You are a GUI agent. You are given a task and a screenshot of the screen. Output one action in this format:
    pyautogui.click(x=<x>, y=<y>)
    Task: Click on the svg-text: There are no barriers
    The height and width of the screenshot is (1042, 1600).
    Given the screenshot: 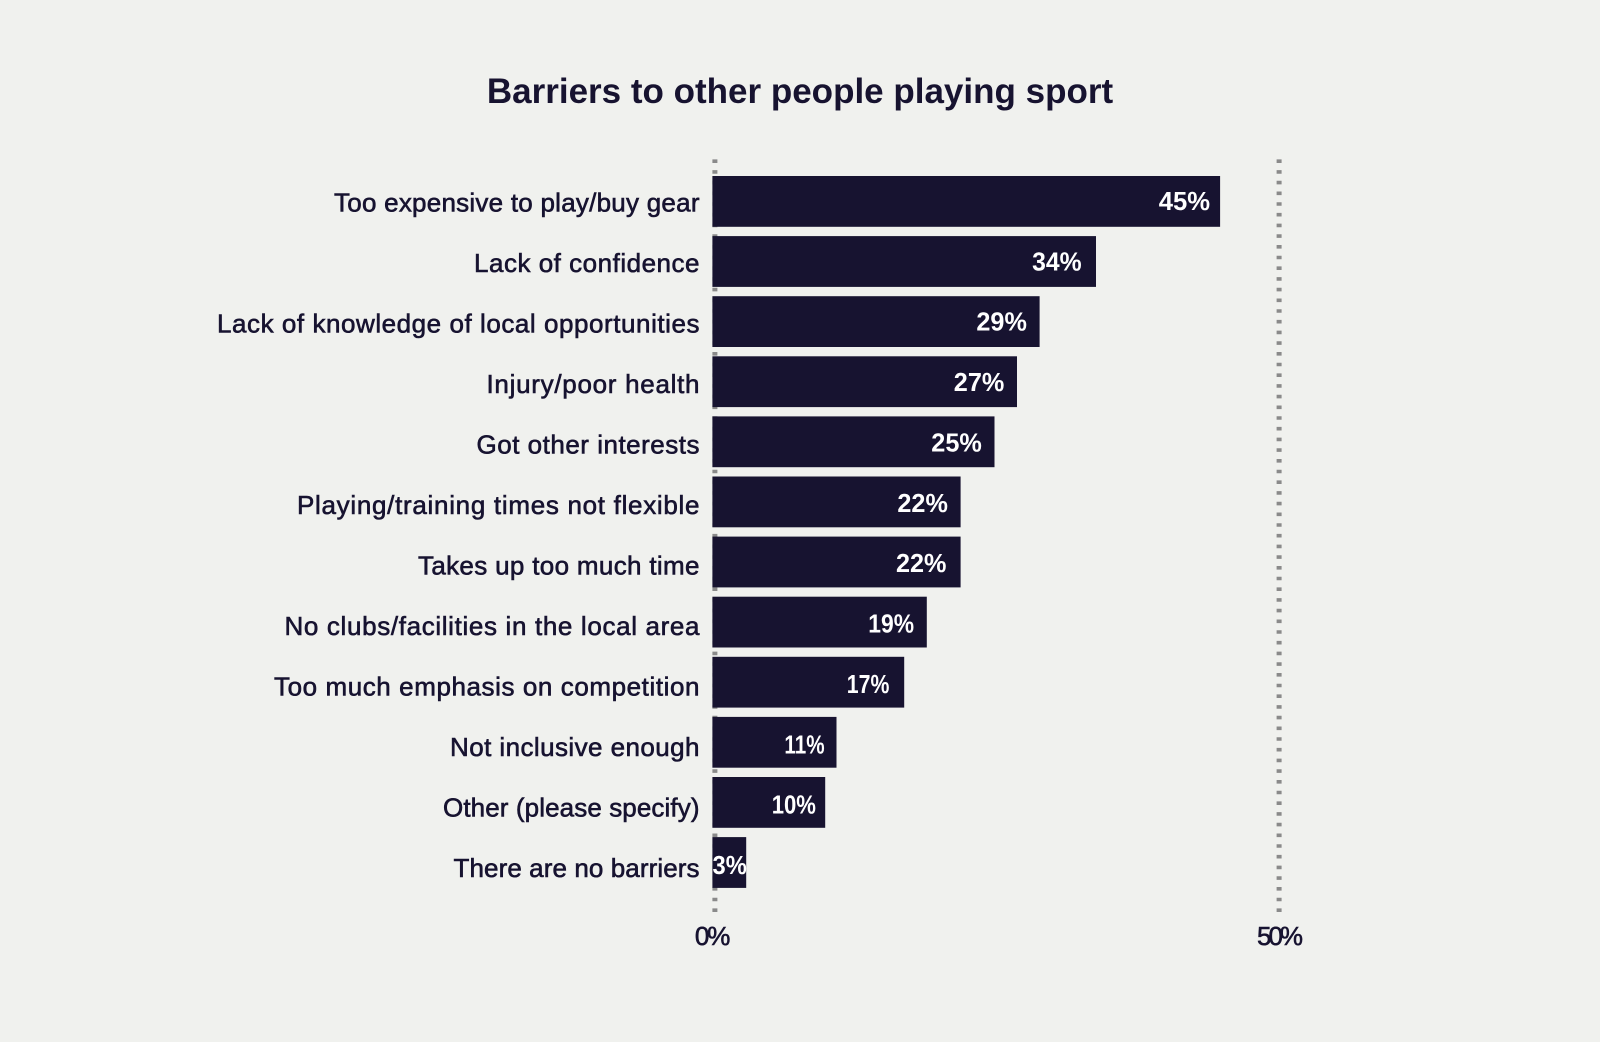 What is the action you would take?
    pyautogui.click(x=577, y=868)
    